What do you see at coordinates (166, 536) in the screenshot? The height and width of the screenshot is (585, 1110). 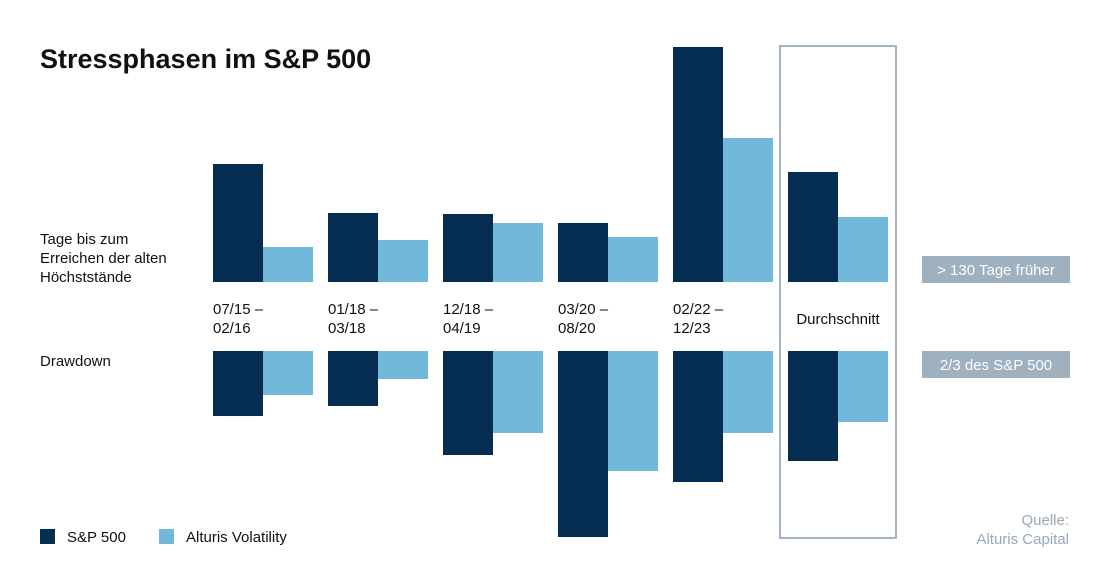 I see `legend-swatch-alturis-volatility` at bounding box center [166, 536].